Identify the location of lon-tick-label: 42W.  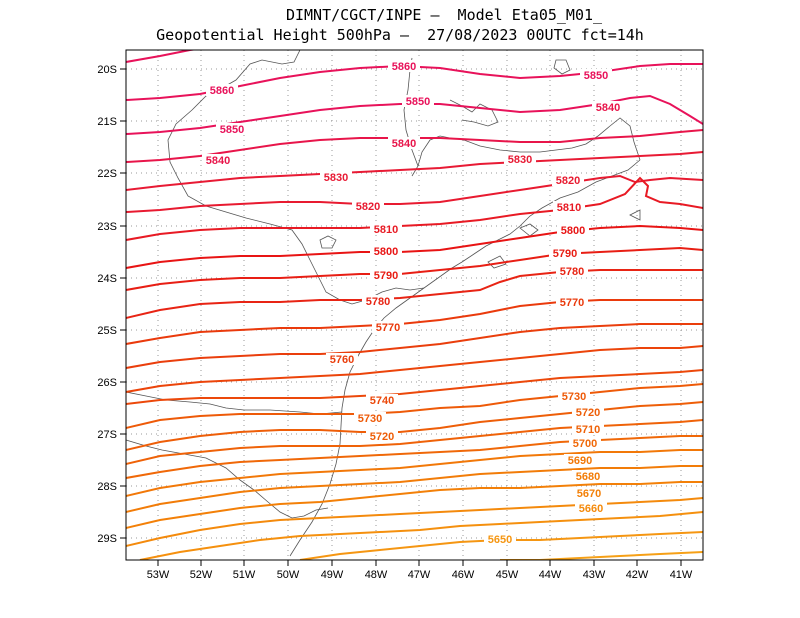
(637, 575).